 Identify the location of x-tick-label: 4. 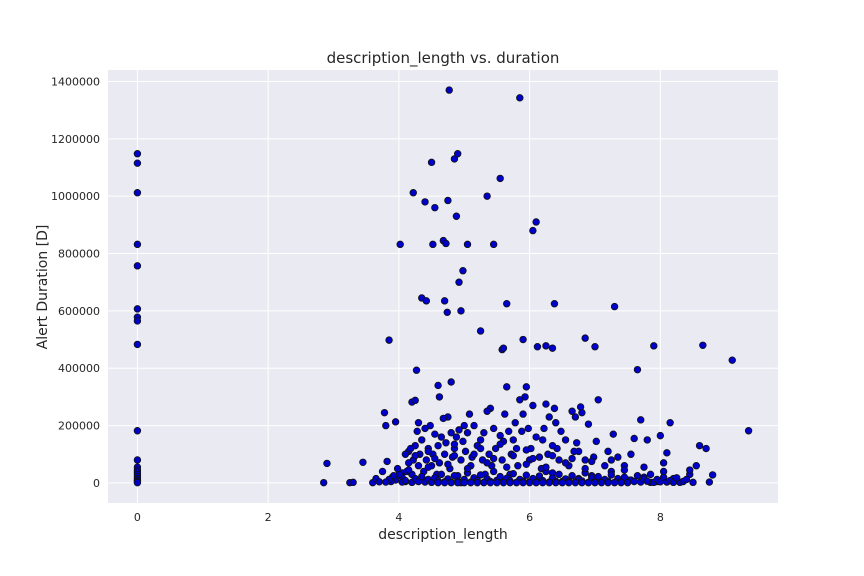
(398, 517).